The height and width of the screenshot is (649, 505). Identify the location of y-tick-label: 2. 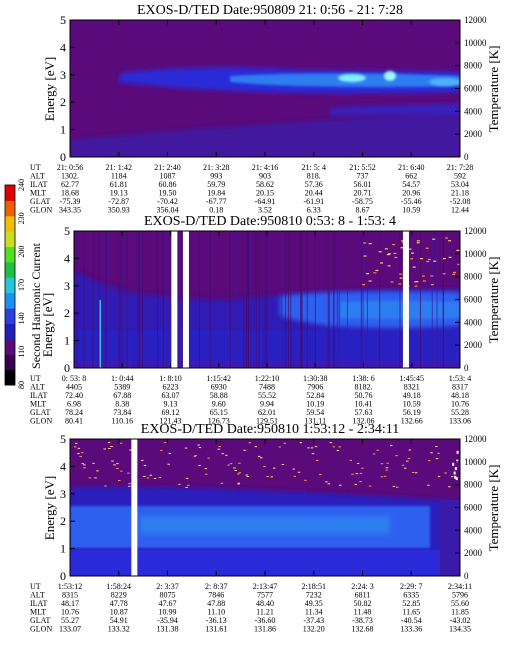
(67, 313).